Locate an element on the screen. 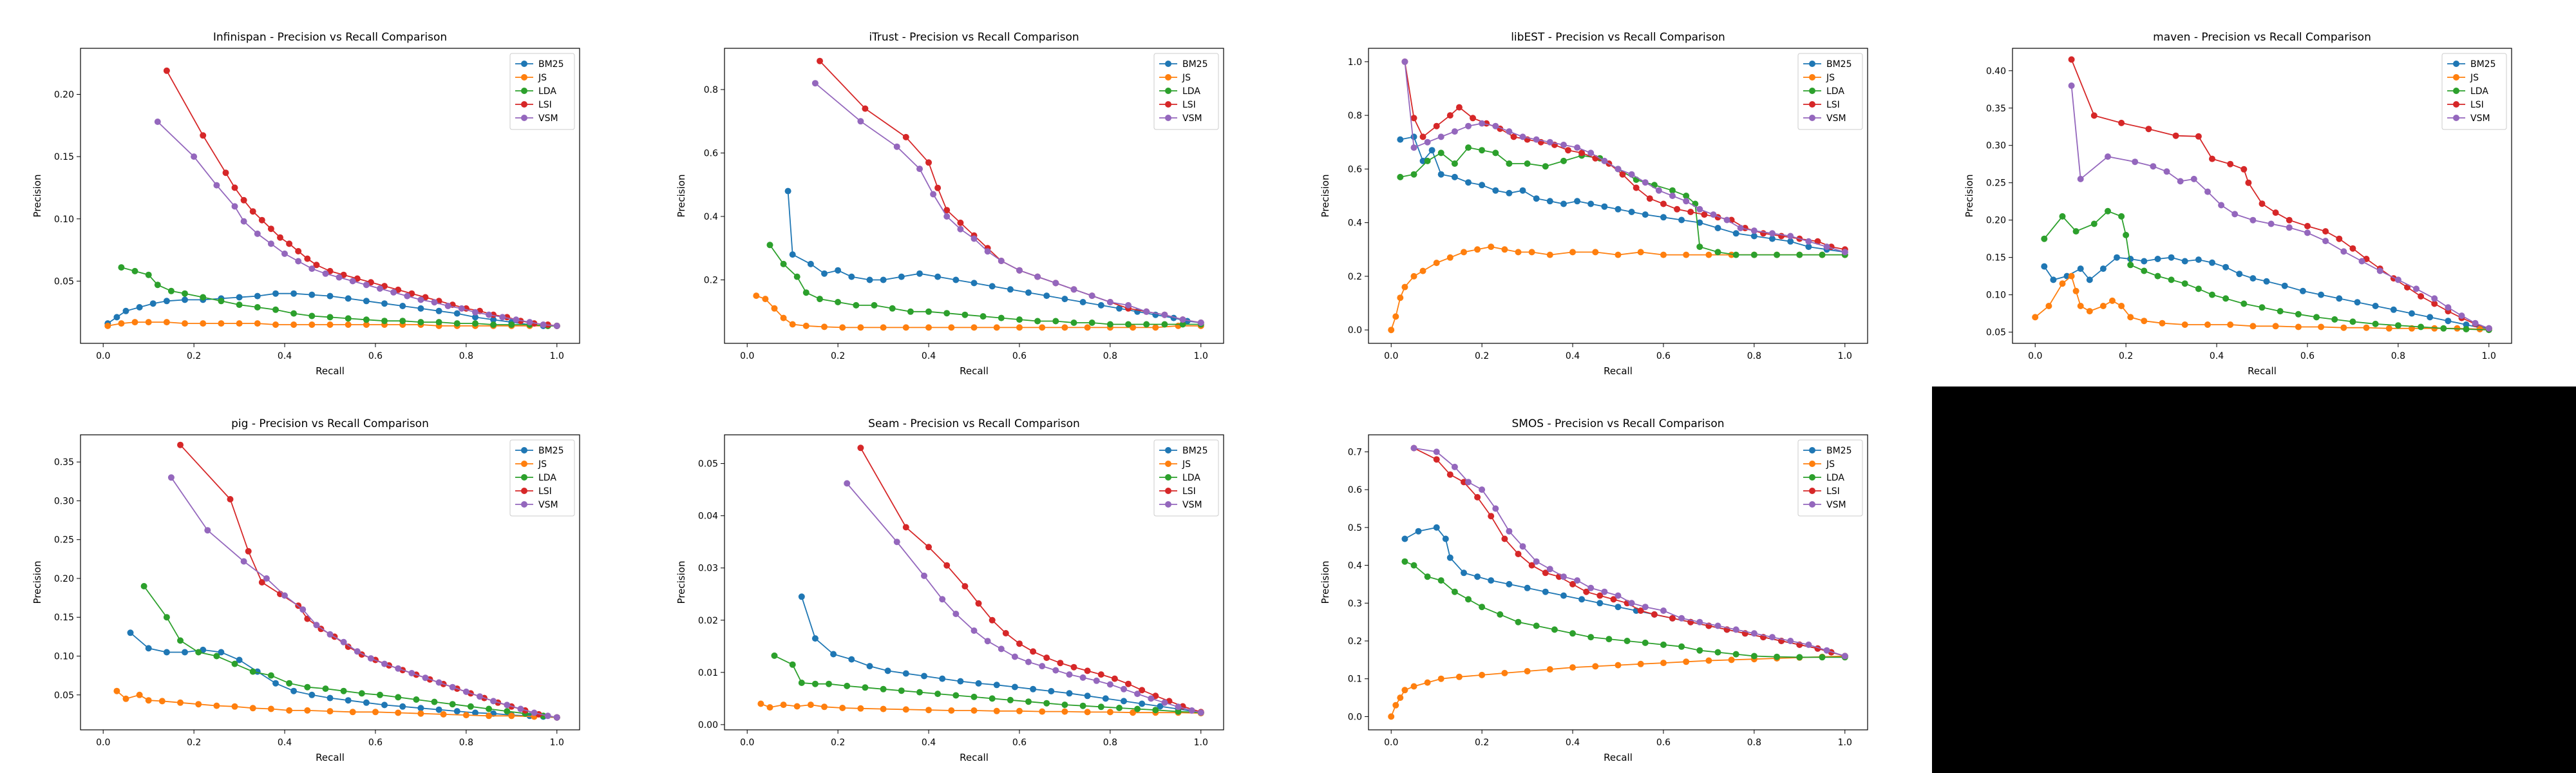 Image resolution: width=2576 pixels, height=773 pixels. legend-label: LSI is located at coordinates (1189, 105).